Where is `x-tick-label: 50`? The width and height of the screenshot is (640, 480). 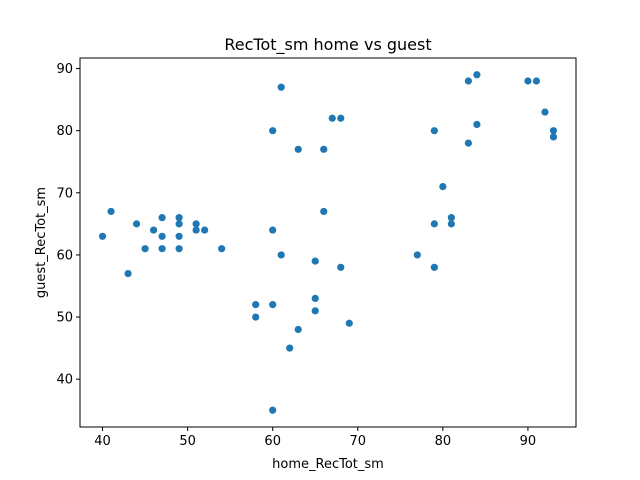 x-tick-label: 50 is located at coordinates (187, 441).